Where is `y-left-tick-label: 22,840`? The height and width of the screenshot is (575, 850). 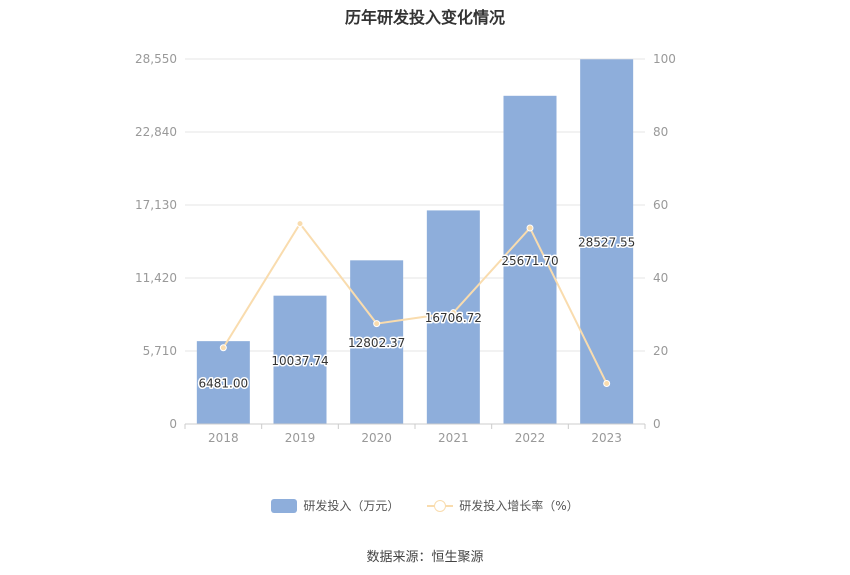
y-left-tick-label: 22,840 is located at coordinates (156, 132).